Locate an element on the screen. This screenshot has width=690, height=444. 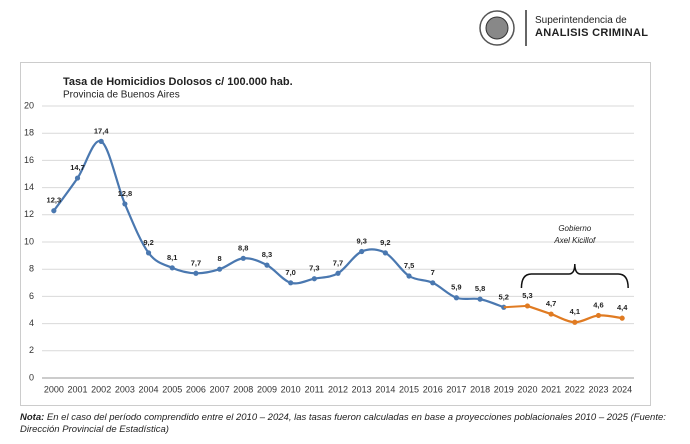
data-label: 5,3 is located at coordinates (527, 295).